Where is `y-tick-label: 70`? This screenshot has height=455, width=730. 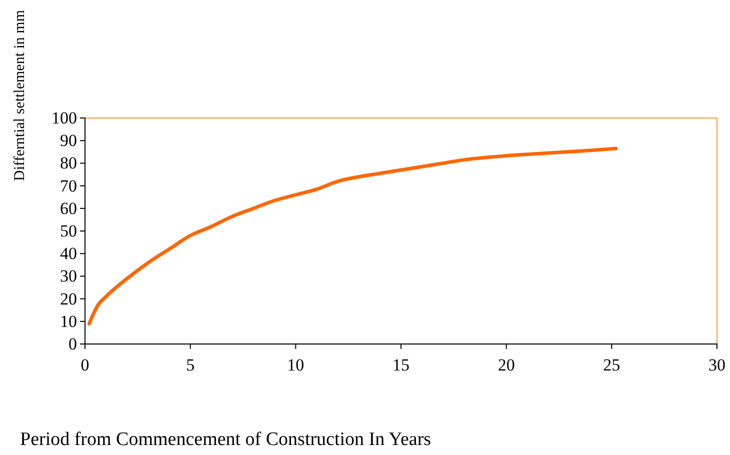
y-tick-label: 70 is located at coordinates (68, 186).